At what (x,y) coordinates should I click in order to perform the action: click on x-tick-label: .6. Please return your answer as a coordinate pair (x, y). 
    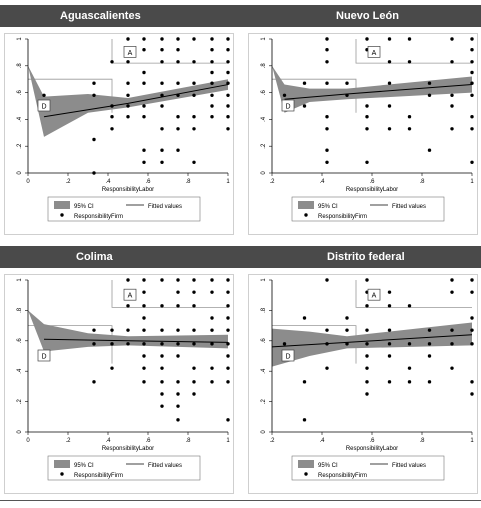
    Looking at the image, I should click on (148, 182).